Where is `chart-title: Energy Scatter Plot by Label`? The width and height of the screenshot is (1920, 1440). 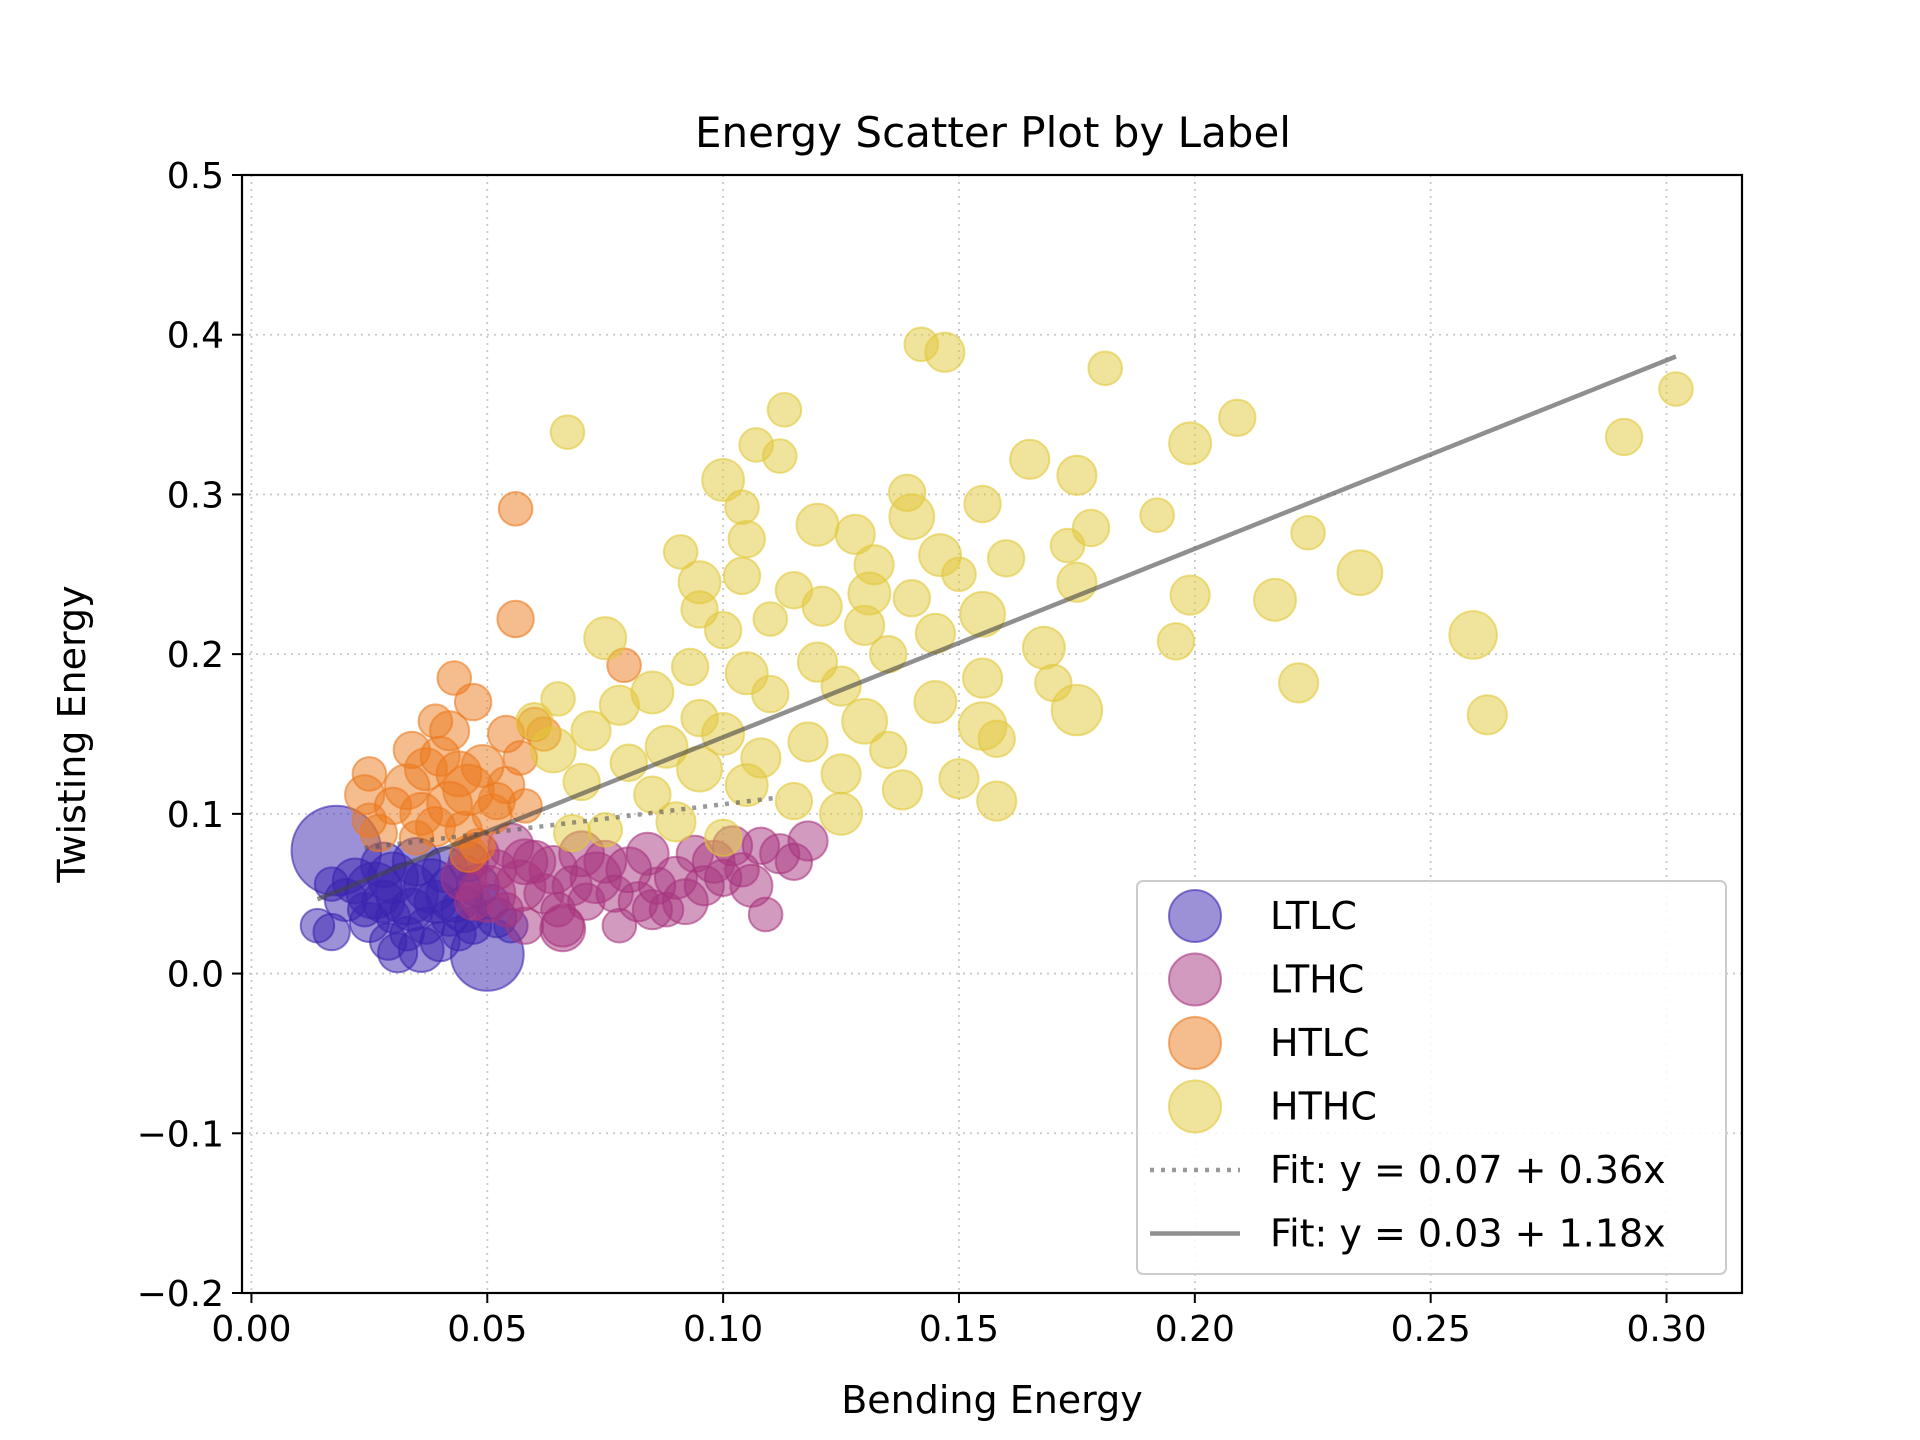
chart-title: Energy Scatter Plot by Label is located at coordinates (993, 132).